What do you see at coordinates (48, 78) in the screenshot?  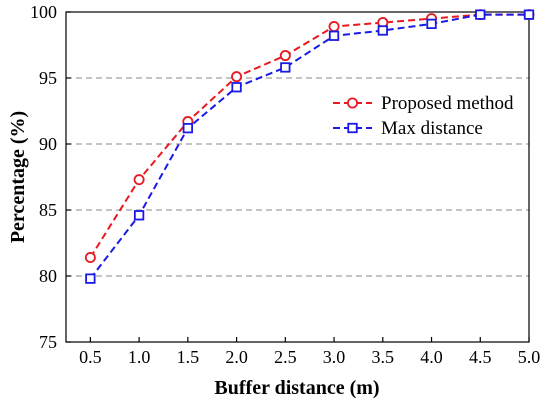 I see `y-tick-label: 95` at bounding box center [48, 78].